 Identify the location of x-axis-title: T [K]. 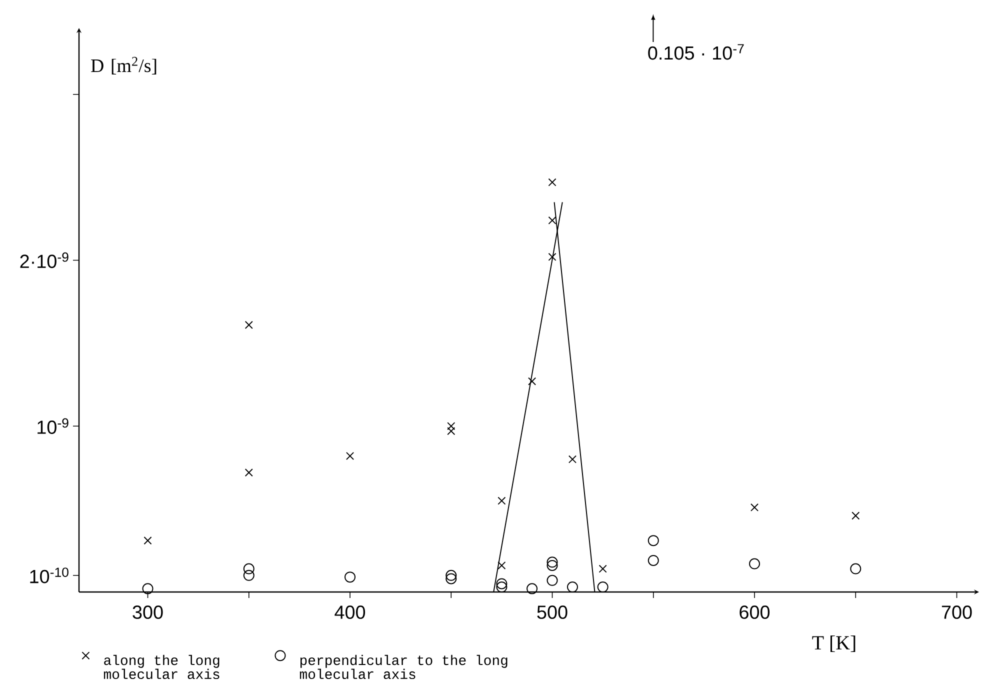
(834, 644).